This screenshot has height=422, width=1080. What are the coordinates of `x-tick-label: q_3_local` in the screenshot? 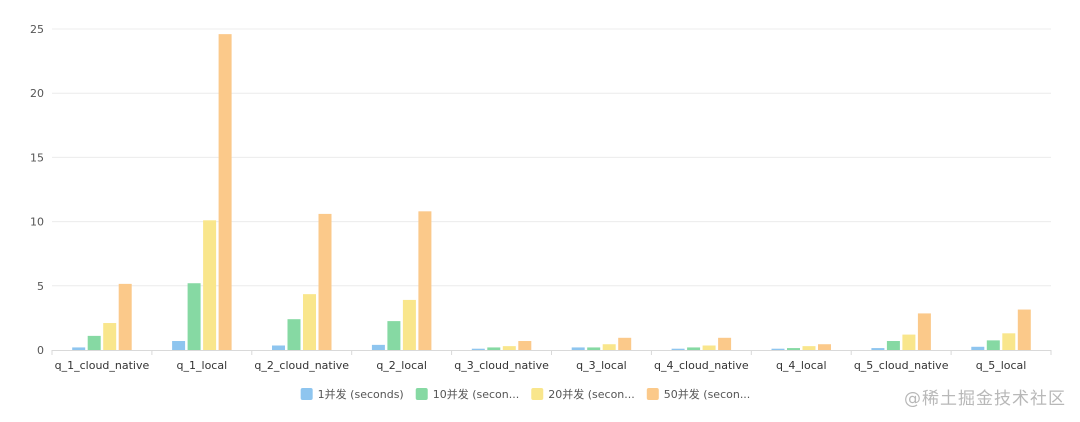 It's located at (601, 365).